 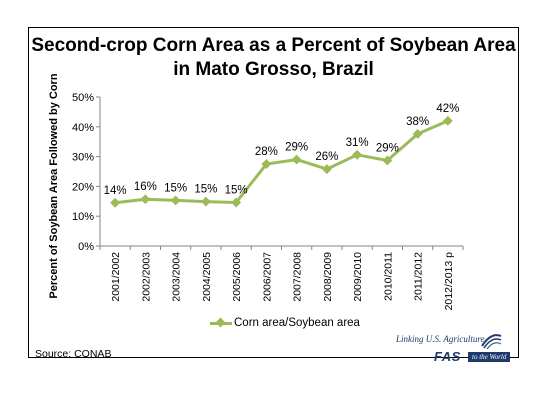 What do you see at coordinates (116, 277) in the screenshot?
I see `x-tick-label: 2001/2002` at bounding box center [116, 277].